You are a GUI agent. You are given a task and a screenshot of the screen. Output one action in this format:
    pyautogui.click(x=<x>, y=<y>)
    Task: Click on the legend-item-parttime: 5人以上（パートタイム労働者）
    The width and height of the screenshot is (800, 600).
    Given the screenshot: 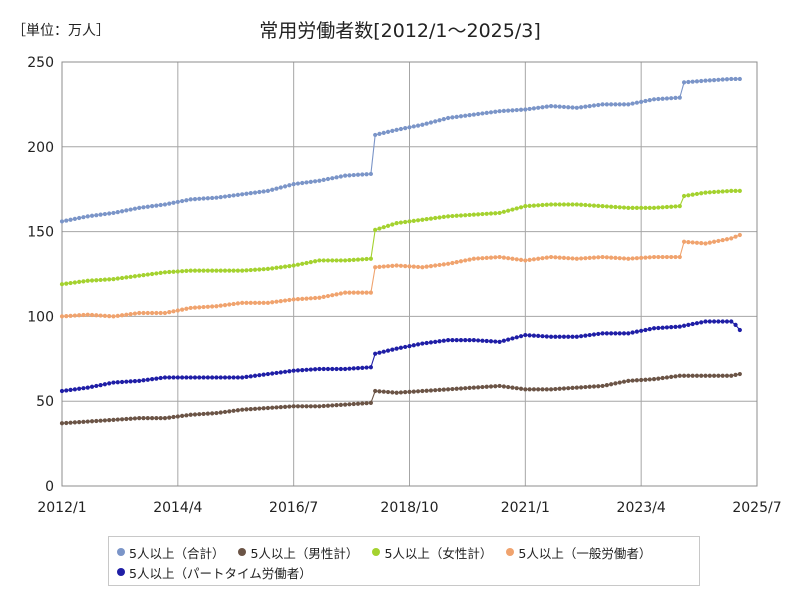 What is the action you would take?
    pyautogui.click(x=214, y=572)
    